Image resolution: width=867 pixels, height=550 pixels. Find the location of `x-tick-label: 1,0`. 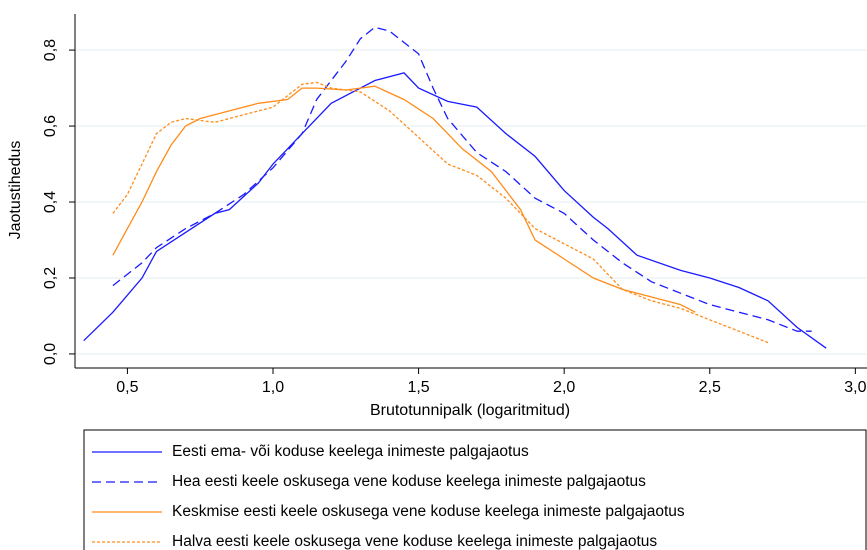

x-tick-label: 1,0 is located at coordinates (273, 387).